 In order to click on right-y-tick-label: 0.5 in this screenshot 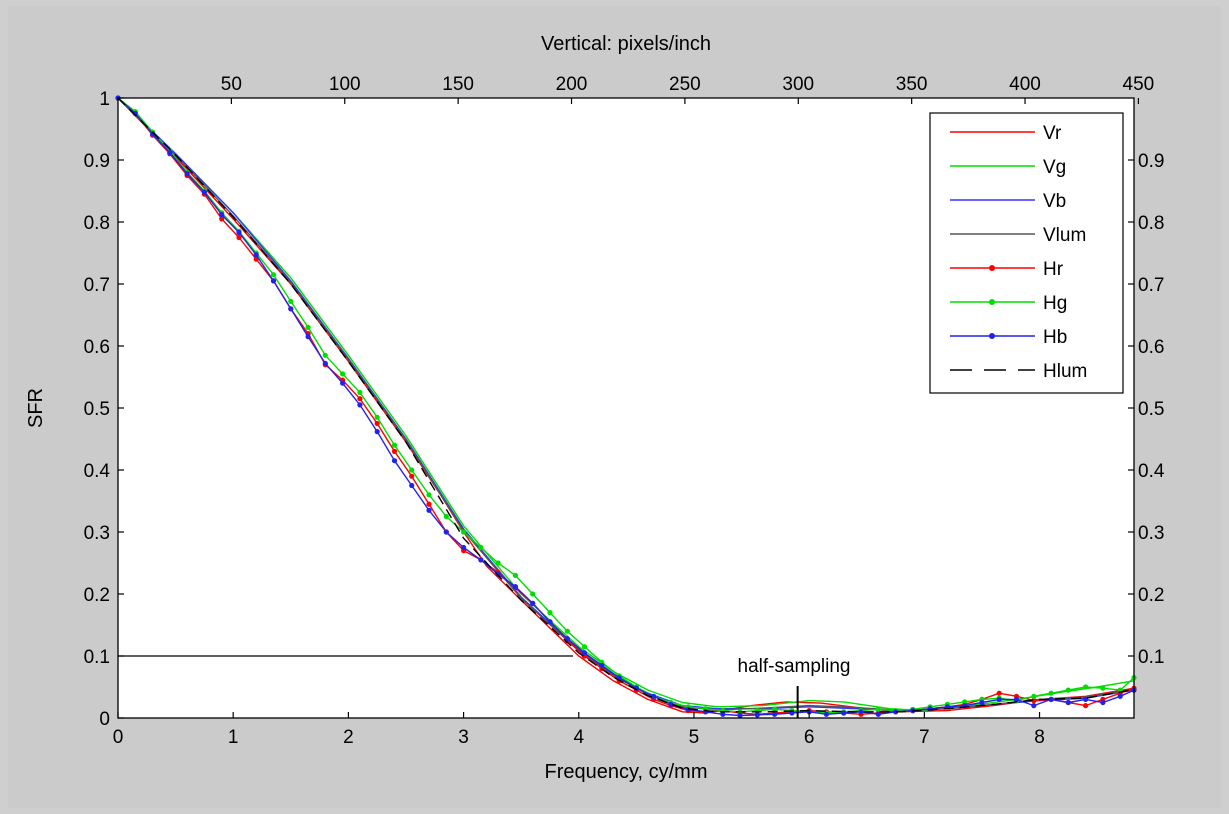, I will do `click(1151, 409)`.